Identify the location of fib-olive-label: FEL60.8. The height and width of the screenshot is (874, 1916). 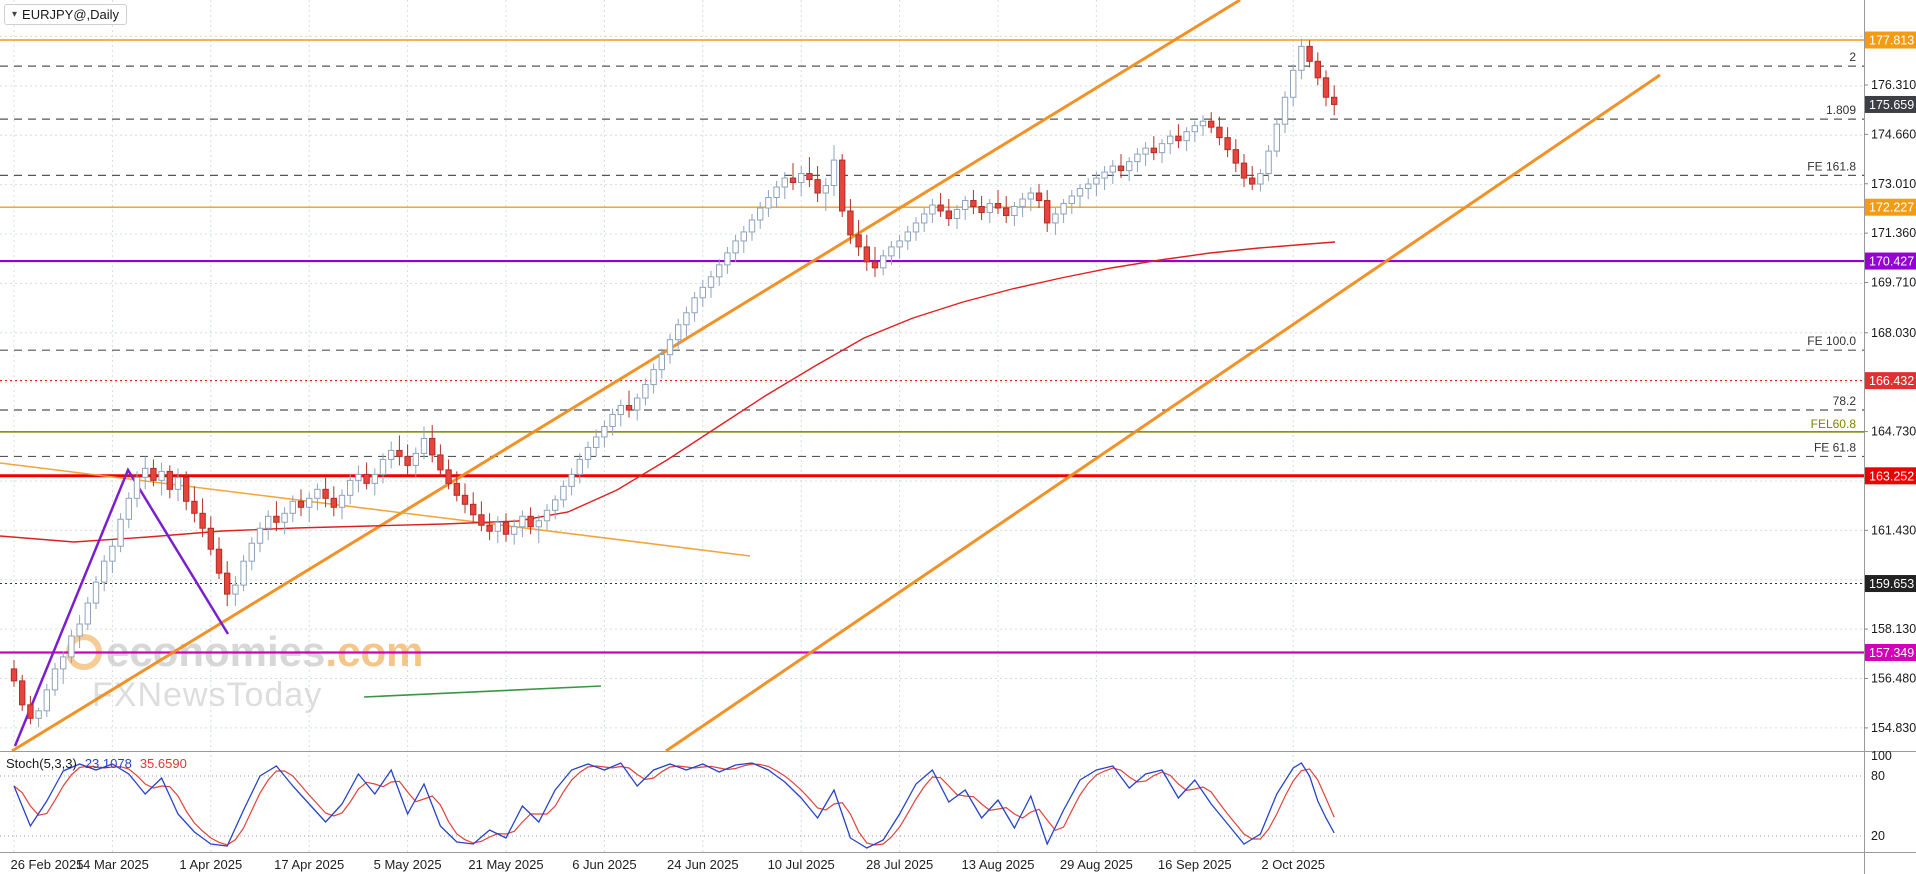
(1834, 424).